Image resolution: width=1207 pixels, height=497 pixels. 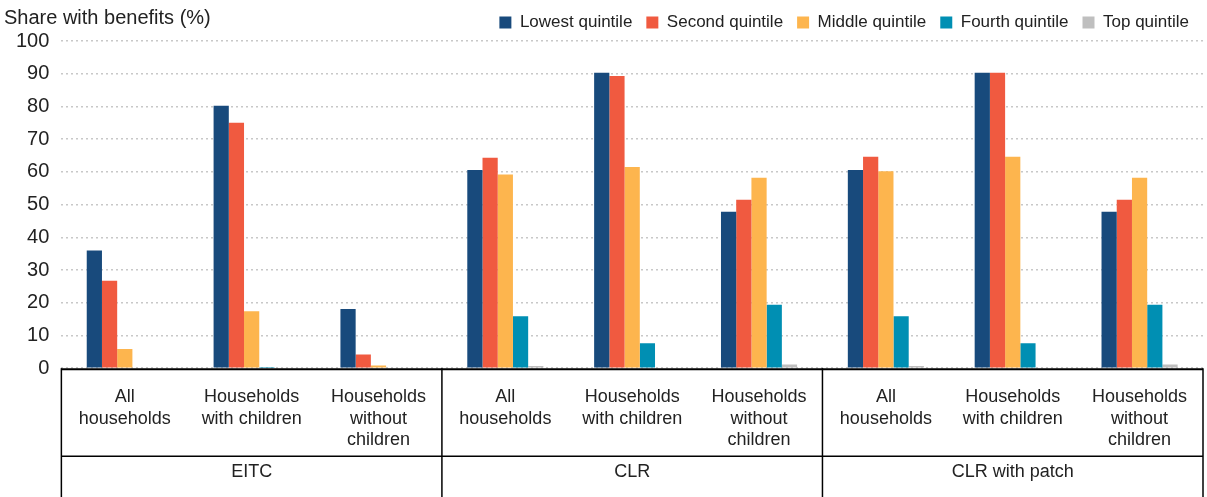 What do you see at coordinates (725, 22) in the screenshot?
I see `legend-label: Second quintile` at bounding box center [725, 22].